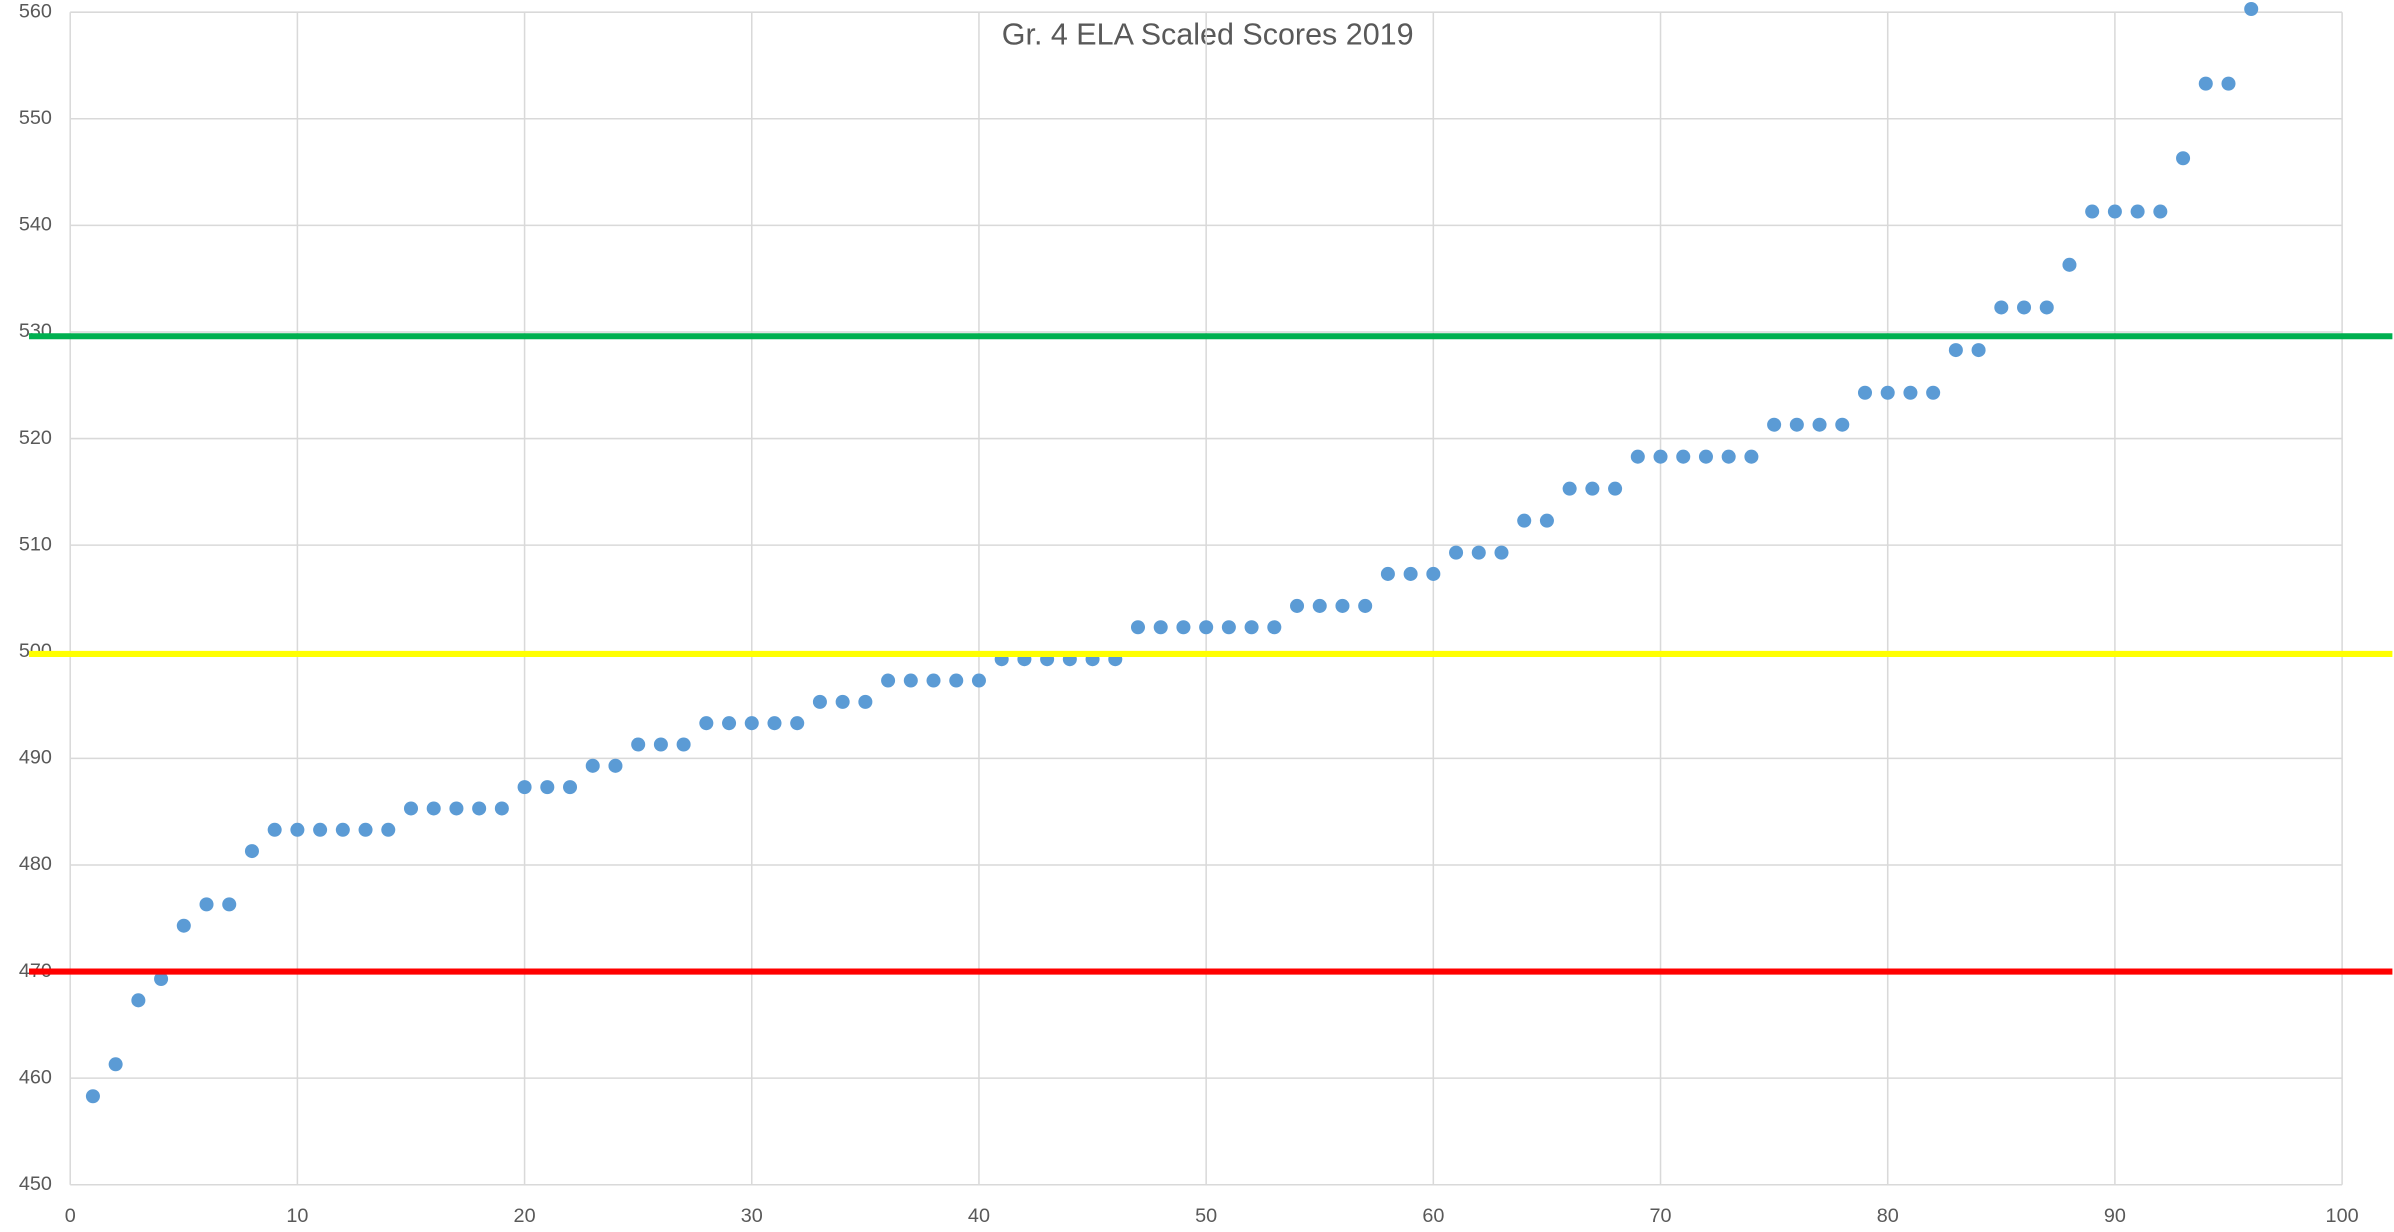 This screenshot has width=2394, height=1232. I want to click on x-tick-label: 20, so click(525, 1216).